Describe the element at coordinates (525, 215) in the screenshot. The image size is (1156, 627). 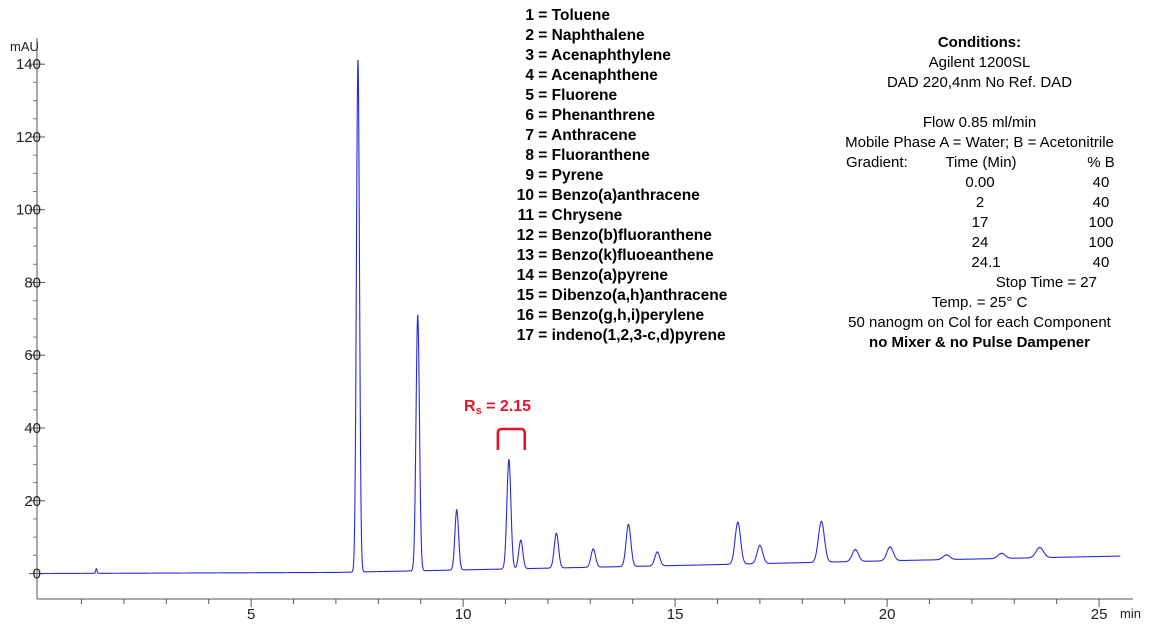
I see `legend-number: 11` at that location.